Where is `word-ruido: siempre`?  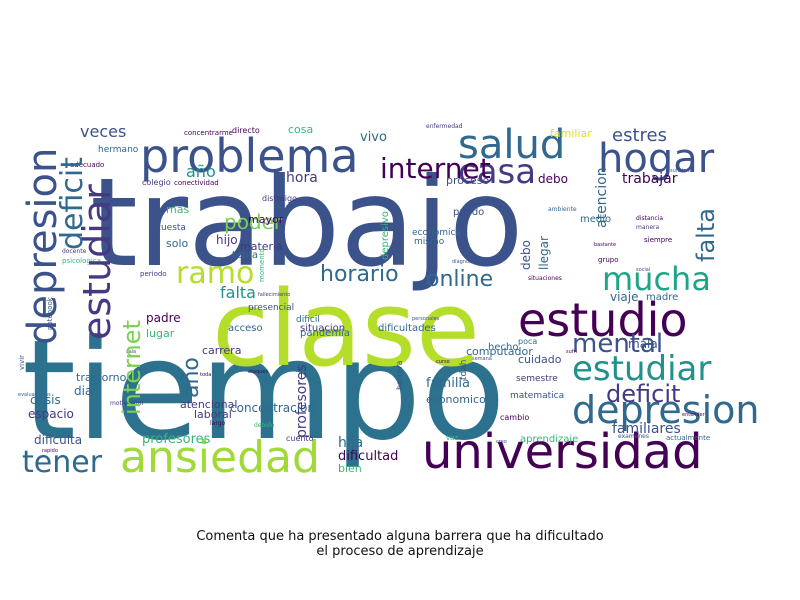
word-ruido: siempre is located at coordinates (658, 240).